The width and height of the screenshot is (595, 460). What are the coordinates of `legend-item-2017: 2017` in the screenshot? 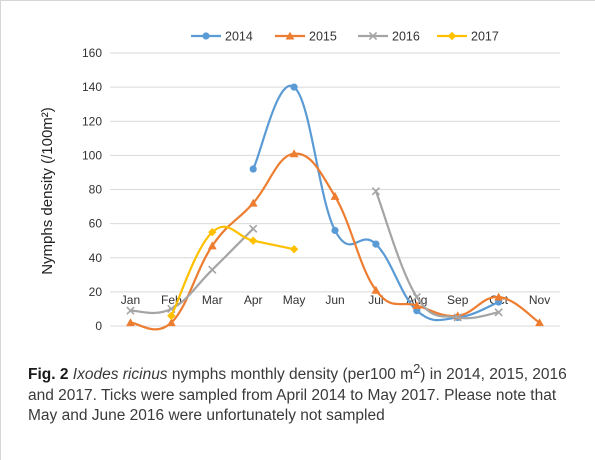 It's located at (468, 37).